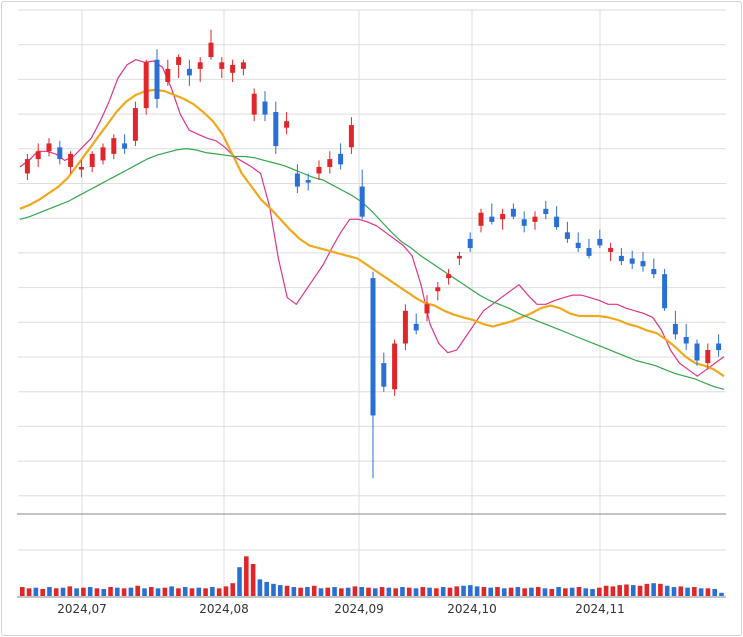  Describe the element at coordinates (341, 609) in the screenshot. I see `x-axis: 2024,07 2024,08 2024,09 2024,10 2024,11` at that location.